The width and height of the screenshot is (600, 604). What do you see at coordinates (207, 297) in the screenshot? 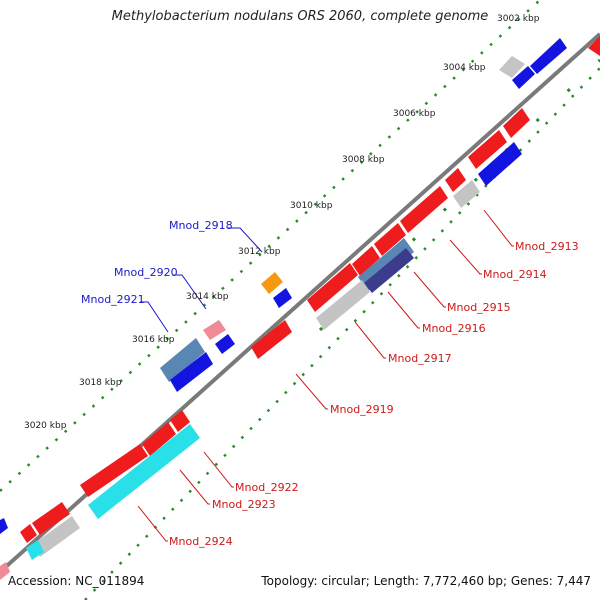
I see `kbp-label: 3014 kbp` at bounding box center [207, 297].